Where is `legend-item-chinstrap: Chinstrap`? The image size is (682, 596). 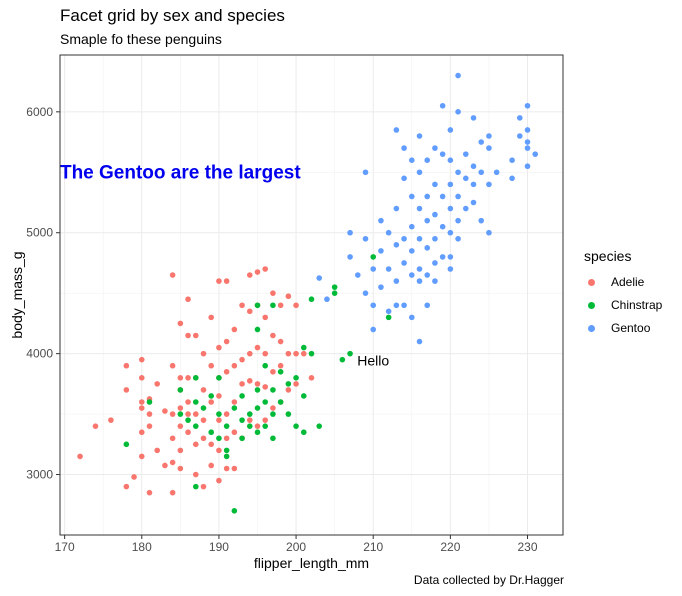 legend-item-chinstrap: Chinstrap is located at coordinates (625, 305).